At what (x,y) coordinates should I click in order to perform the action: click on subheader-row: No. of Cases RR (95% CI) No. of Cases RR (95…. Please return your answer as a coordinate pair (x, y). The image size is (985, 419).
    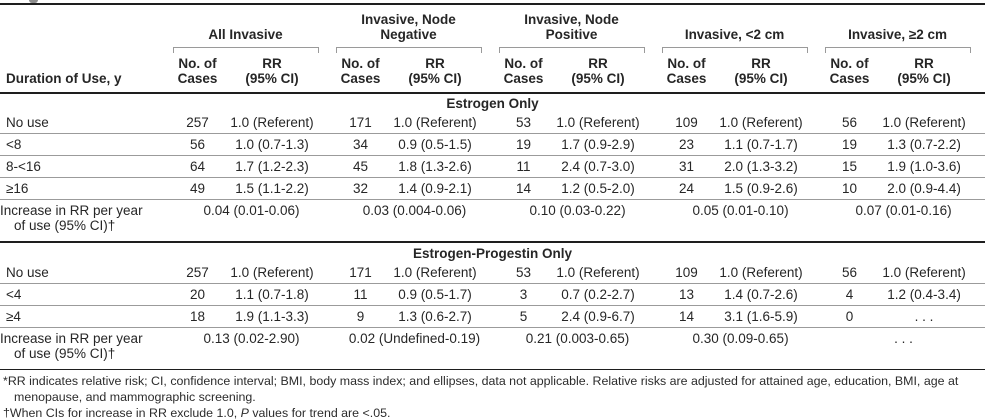
    Looking at the image, I should click on (492, 74).